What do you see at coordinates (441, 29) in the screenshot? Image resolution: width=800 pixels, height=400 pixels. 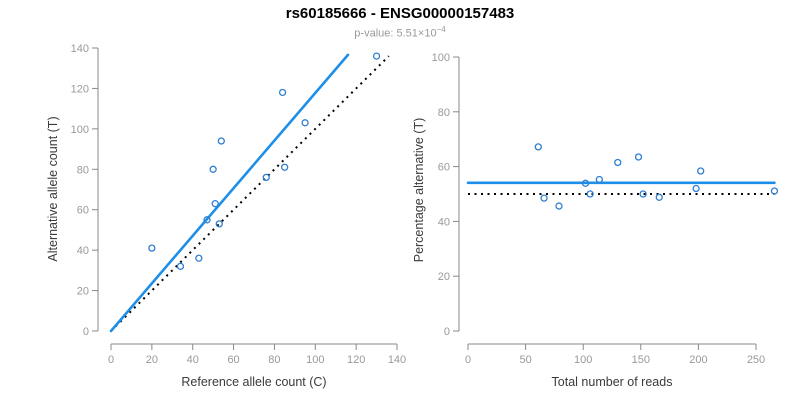 I see `p-value-exponent: −4` at bounding box center [441, 29].